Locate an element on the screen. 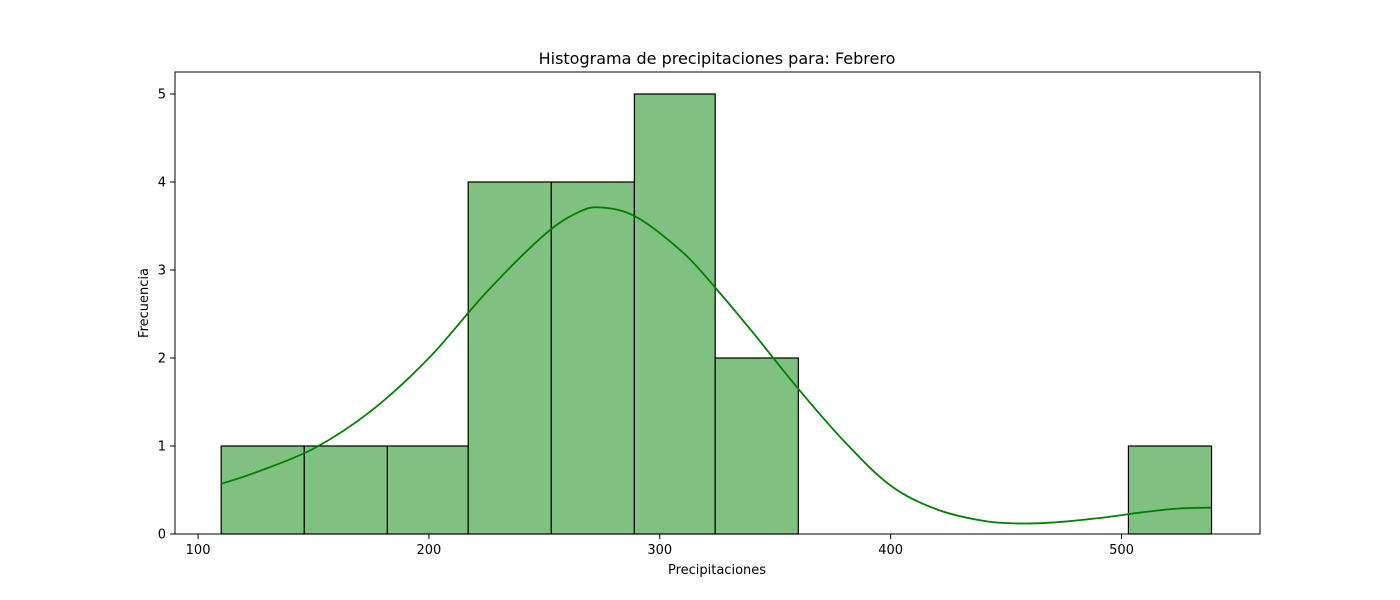  y-tick-label: 5 is located at coordinates (162, 95).